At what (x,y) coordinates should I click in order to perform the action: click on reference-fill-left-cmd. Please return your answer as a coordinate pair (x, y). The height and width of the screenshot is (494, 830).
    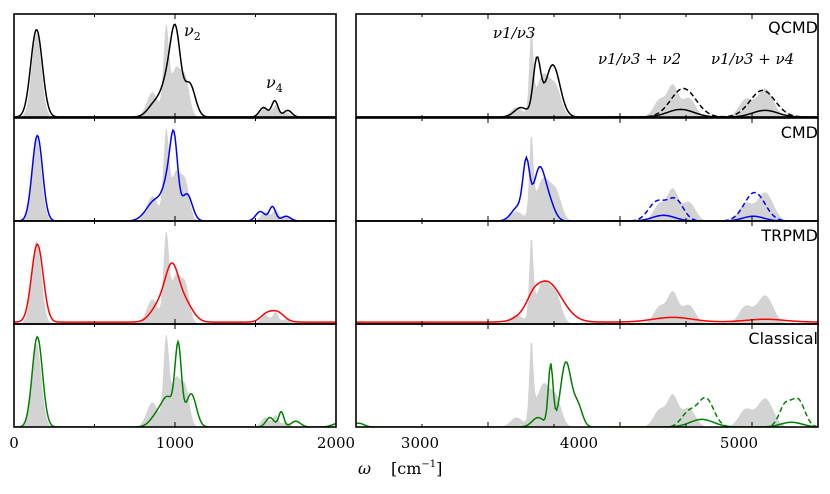
    Looking at the image, I should click on (175, 174).